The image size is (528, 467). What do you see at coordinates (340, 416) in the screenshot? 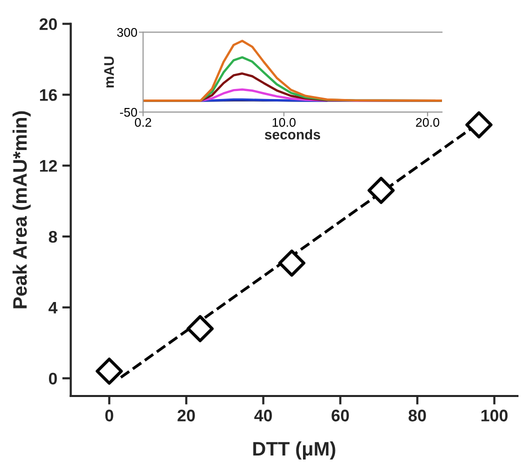
I see `x-tick-label: 60` at bounding box center [340, 416].